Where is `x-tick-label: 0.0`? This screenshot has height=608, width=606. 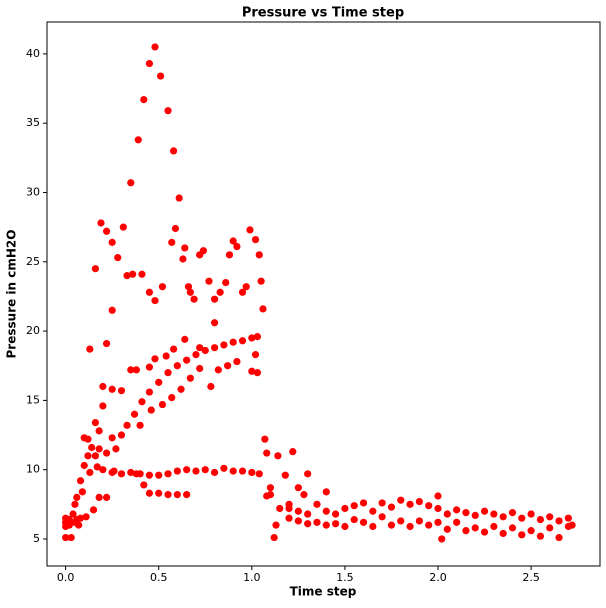
x-tick-label: 0.0 is located at coordinates (66, 577).